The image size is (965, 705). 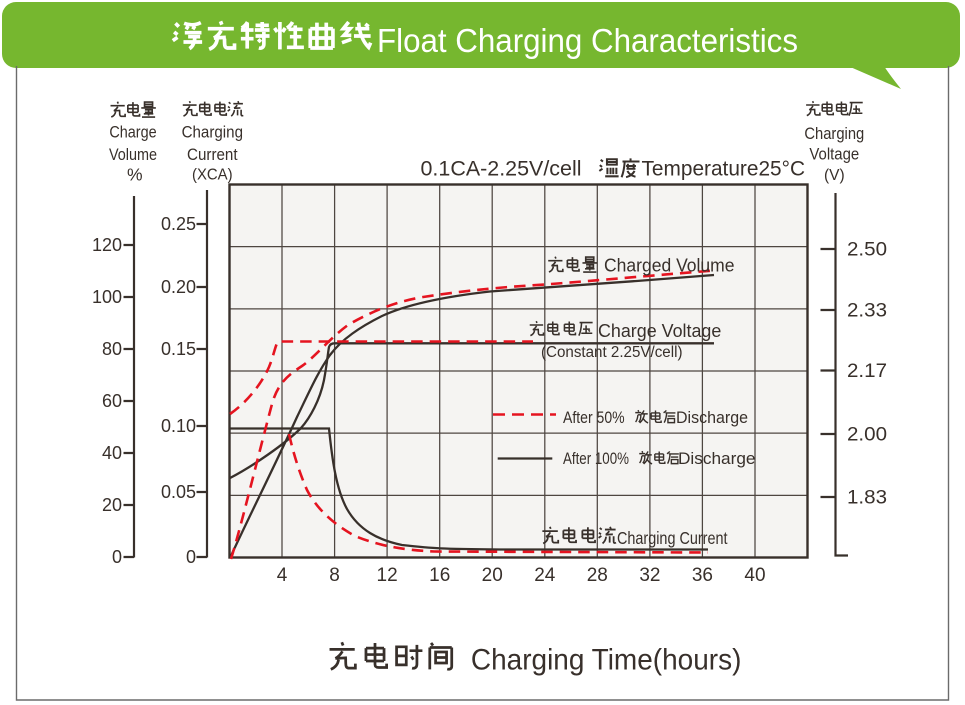 What do you see at coordinates (178, 349) in the screenshot?
I see `svg-text: 0.15` at bounding box center [178, 349].